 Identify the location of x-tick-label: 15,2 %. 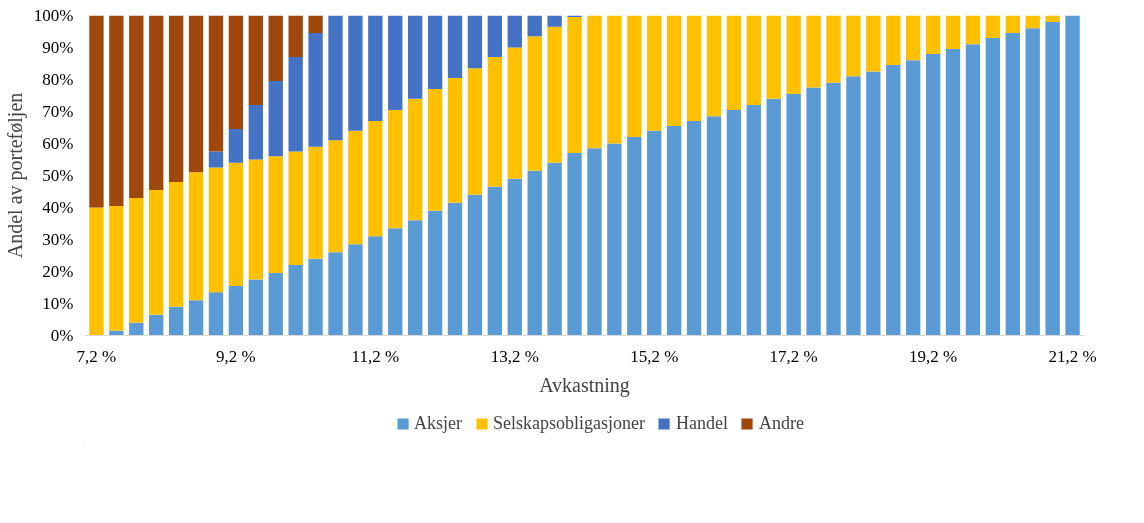
(654, 356).